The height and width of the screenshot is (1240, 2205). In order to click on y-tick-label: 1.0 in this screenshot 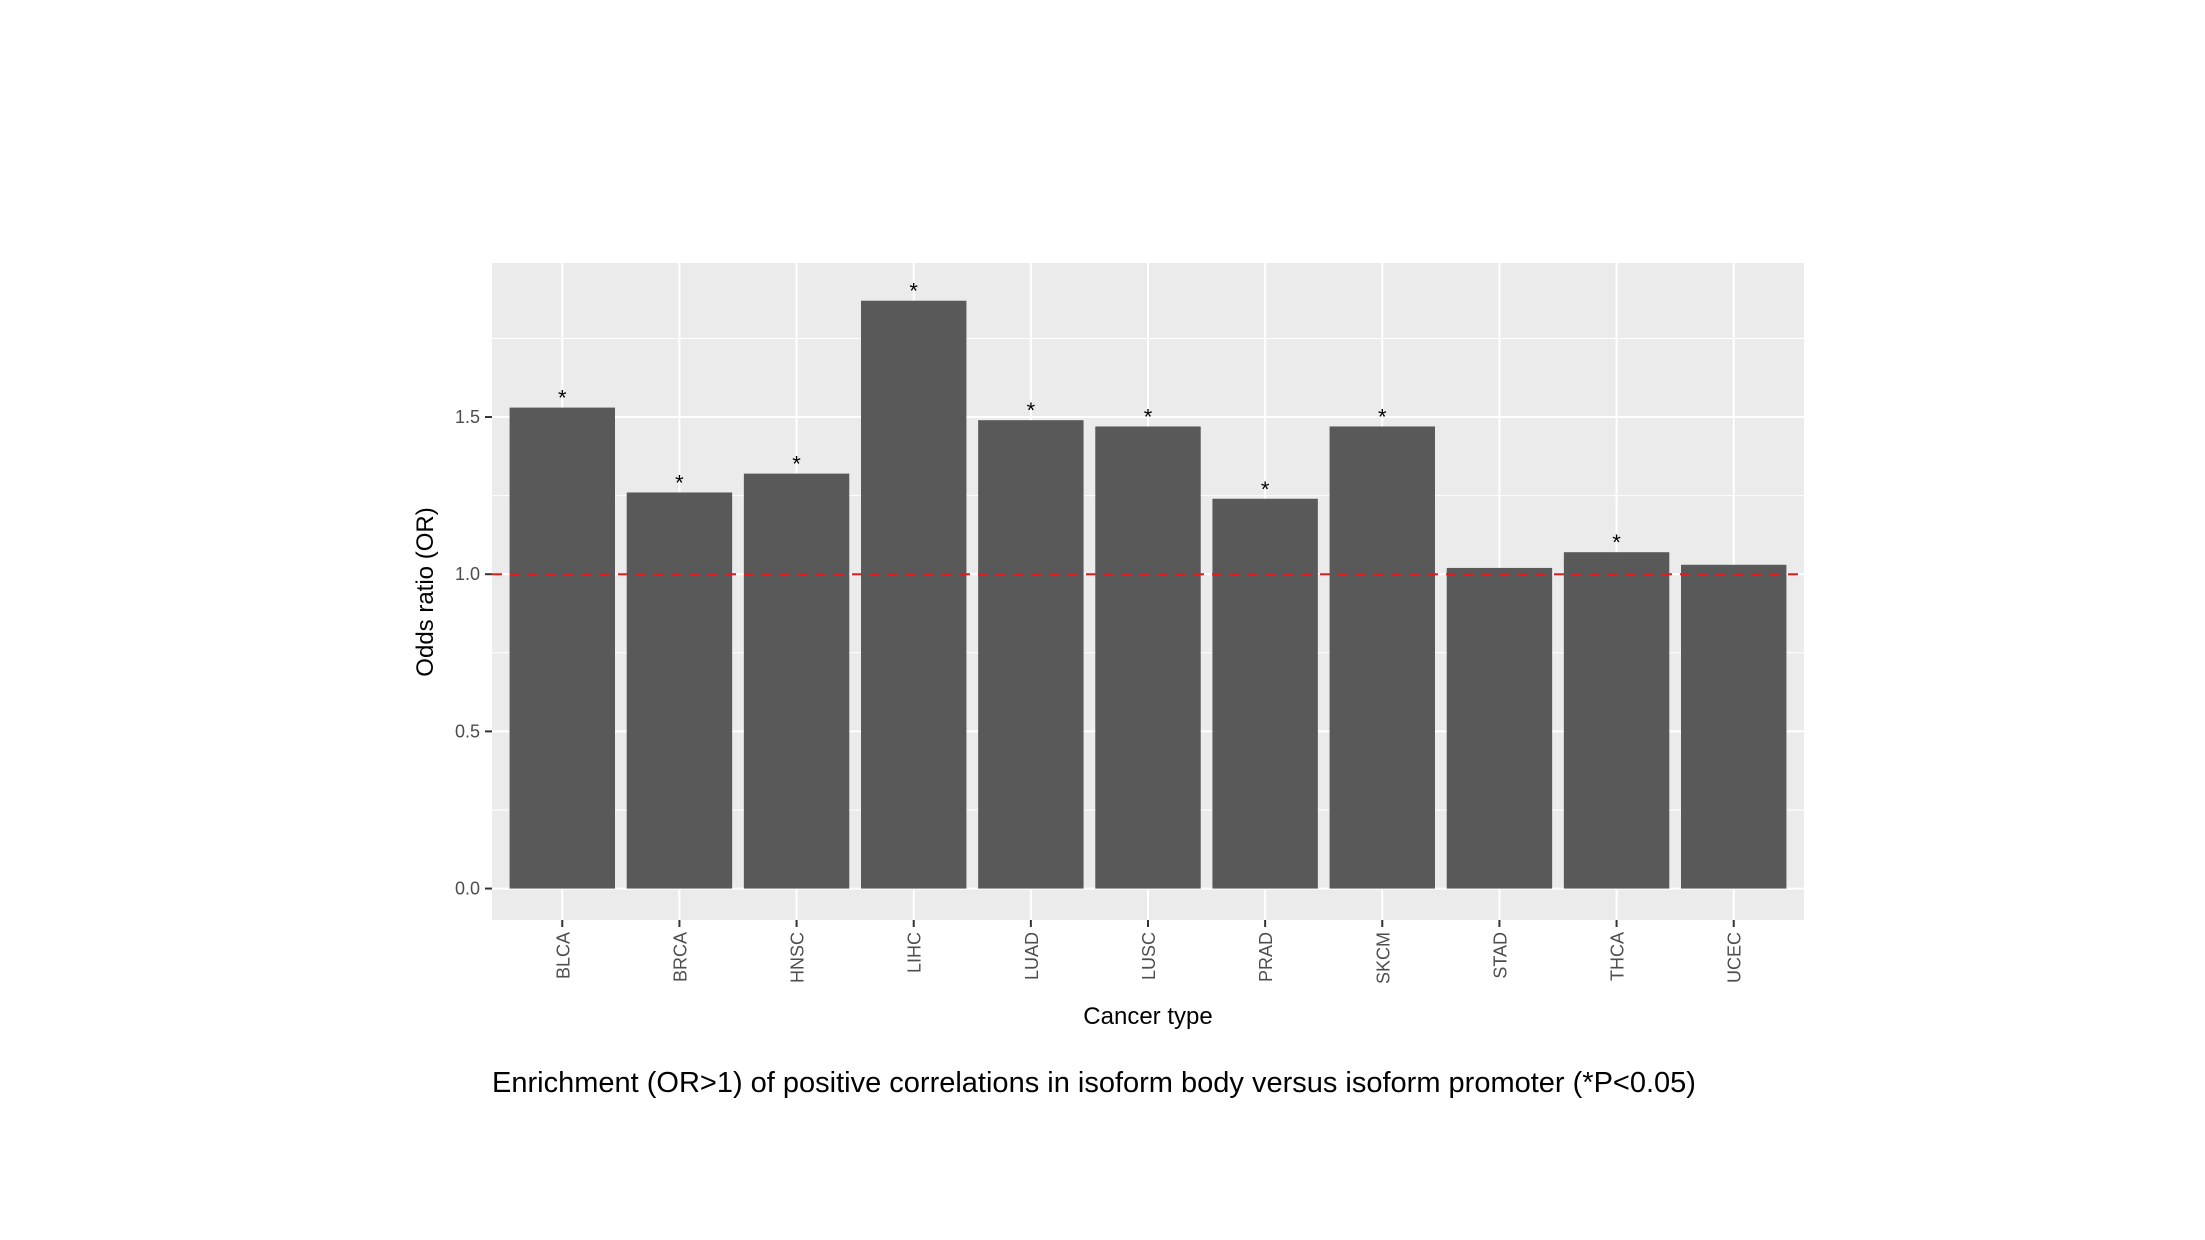, I will do `click(467, 574)`.